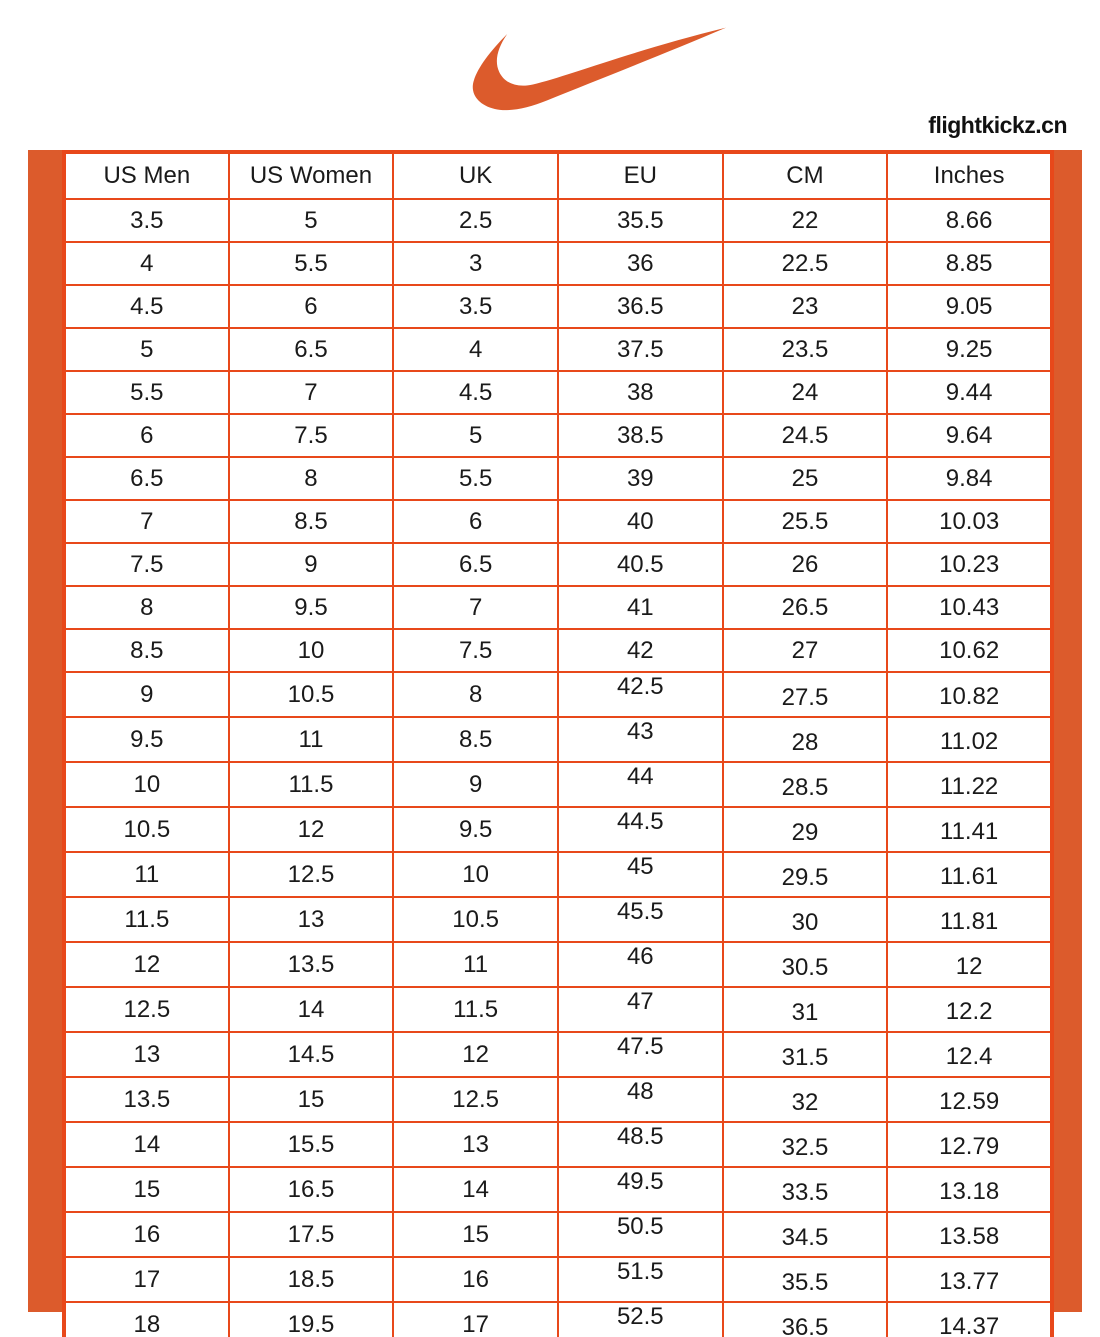 This screenshot has width=1100, height=1337. I want to click on size-cell: 42.5, so click(640, 694).